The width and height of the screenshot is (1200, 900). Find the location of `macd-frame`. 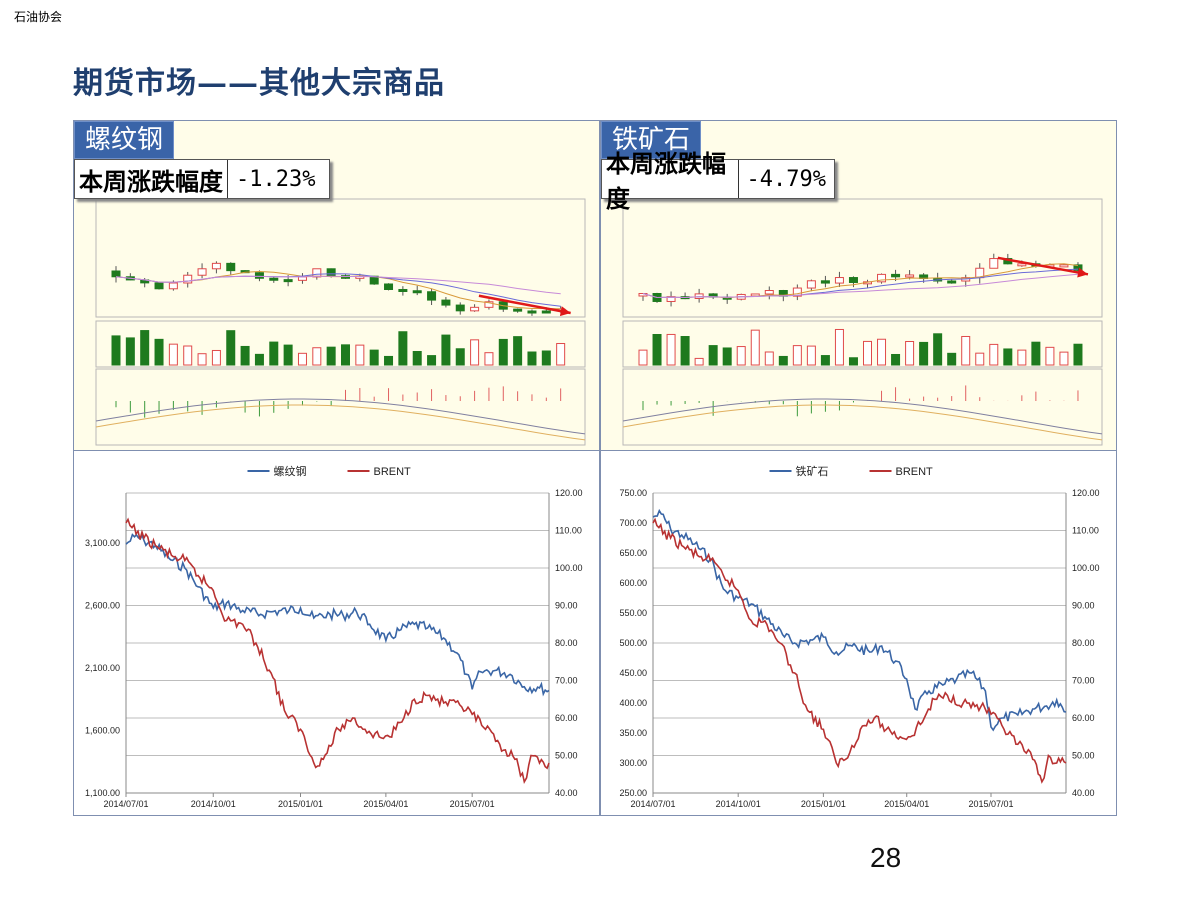

macd-frame is located at coordinates (340, 407).